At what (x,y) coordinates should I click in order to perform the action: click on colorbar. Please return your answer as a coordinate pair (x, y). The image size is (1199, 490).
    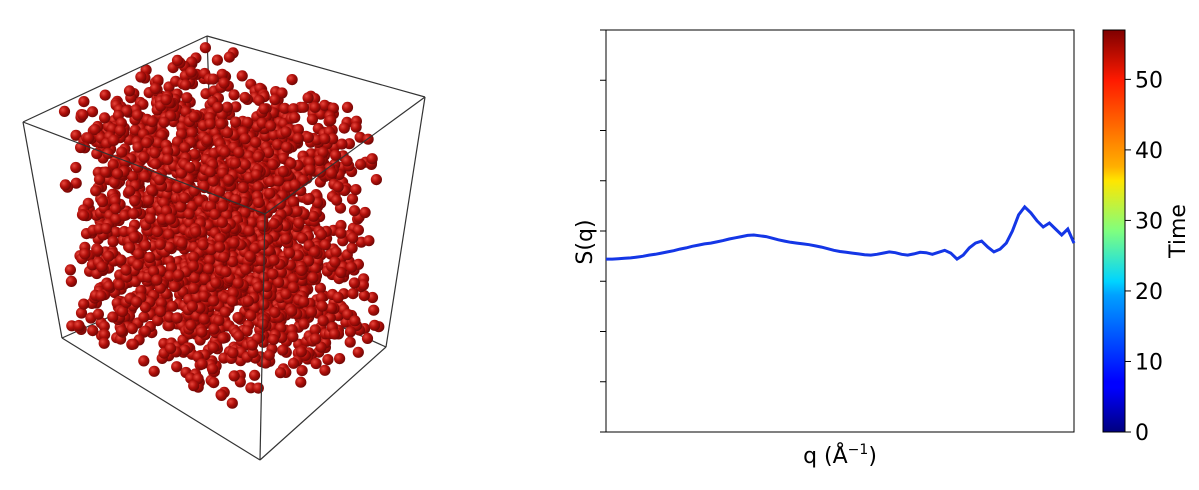
    Looking at the image, I should click on (1114, 231).